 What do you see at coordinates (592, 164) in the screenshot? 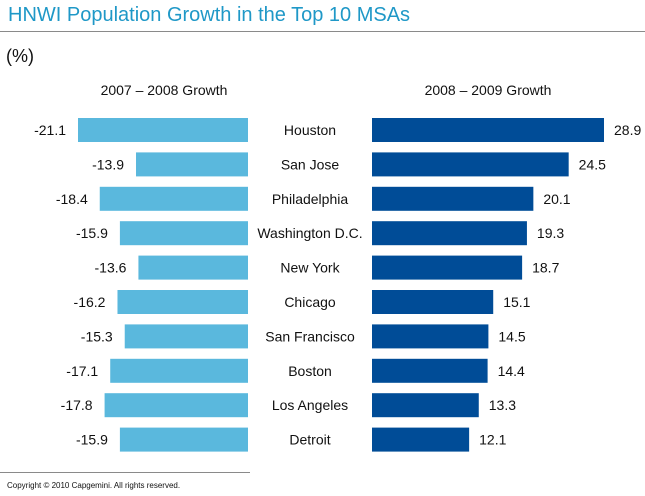
I see `data-label-right: 24.5` at bounding box center [592, 164].